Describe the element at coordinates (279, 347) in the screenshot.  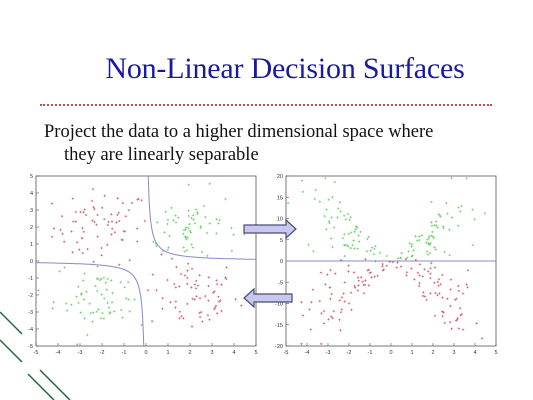
I see `y-tick-label: -20` at that location.